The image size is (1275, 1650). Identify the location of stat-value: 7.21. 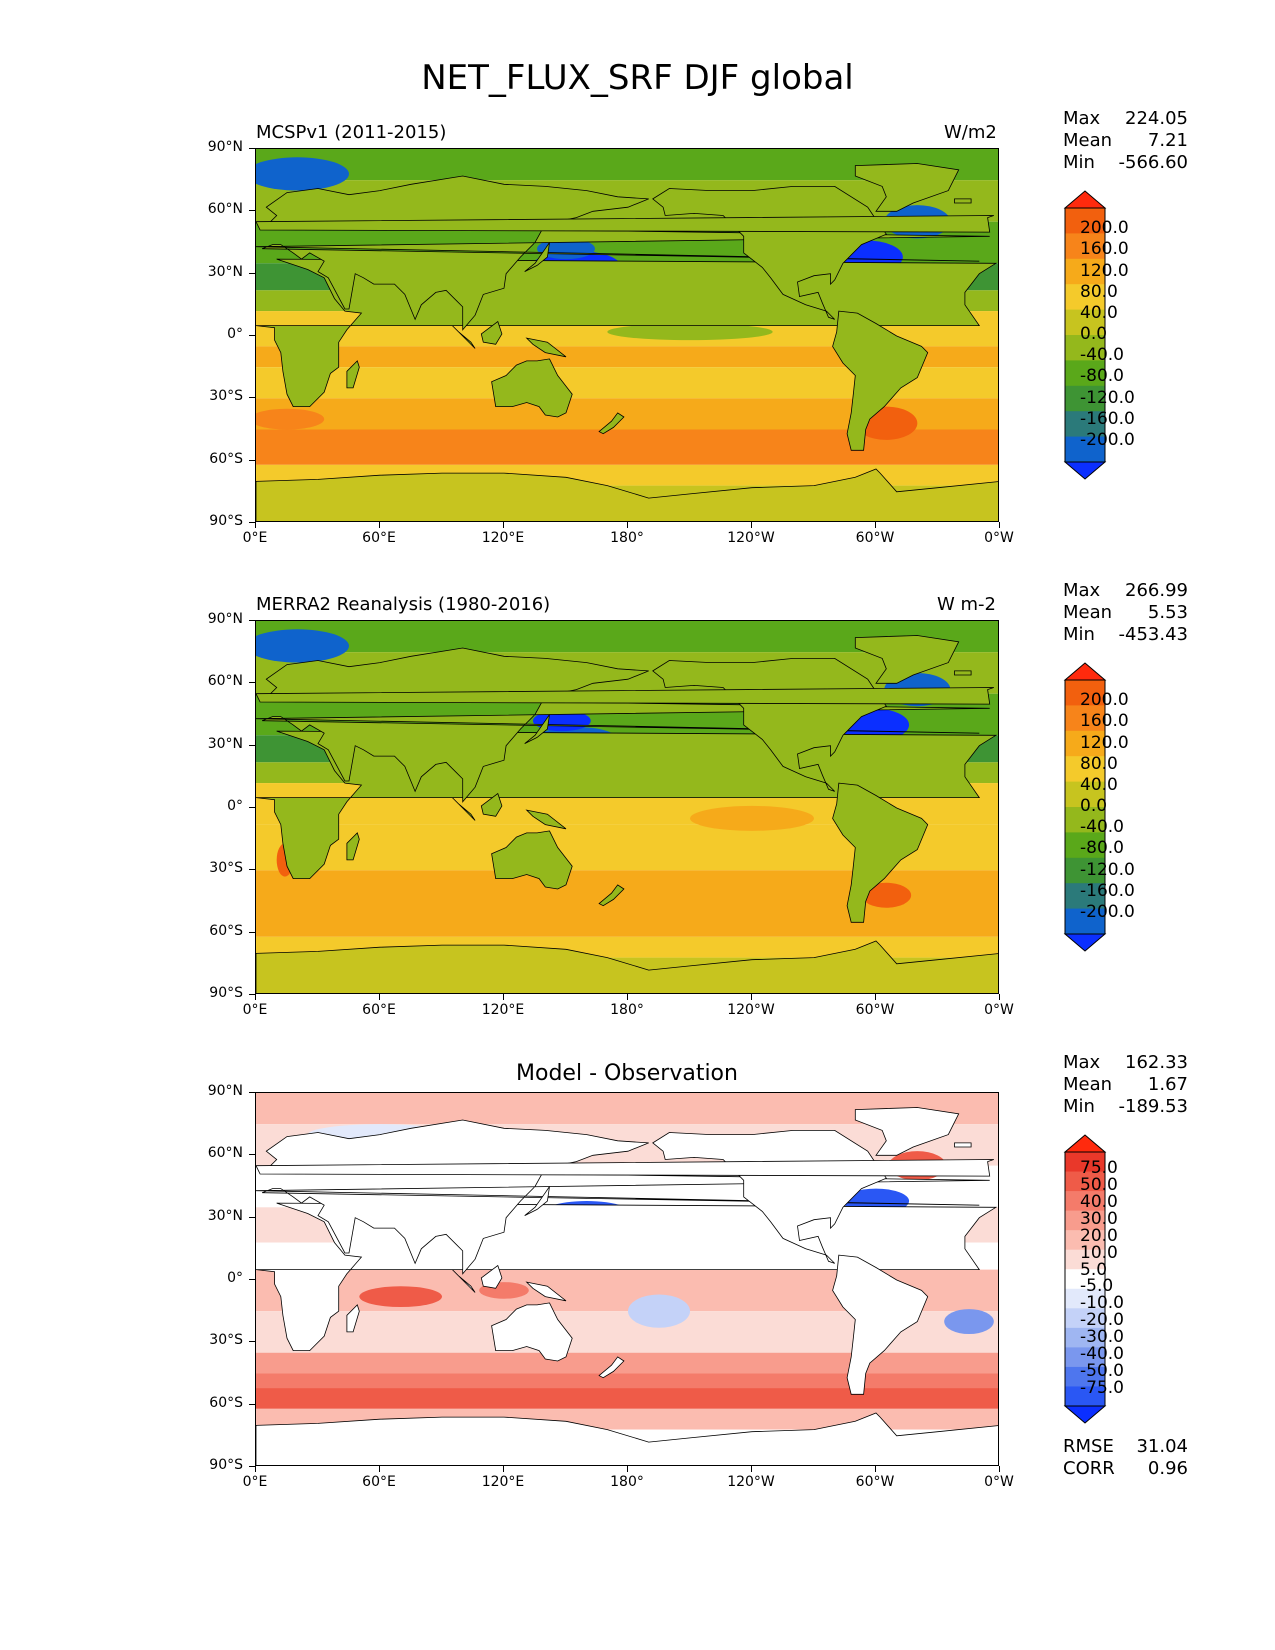
(1167, 140).